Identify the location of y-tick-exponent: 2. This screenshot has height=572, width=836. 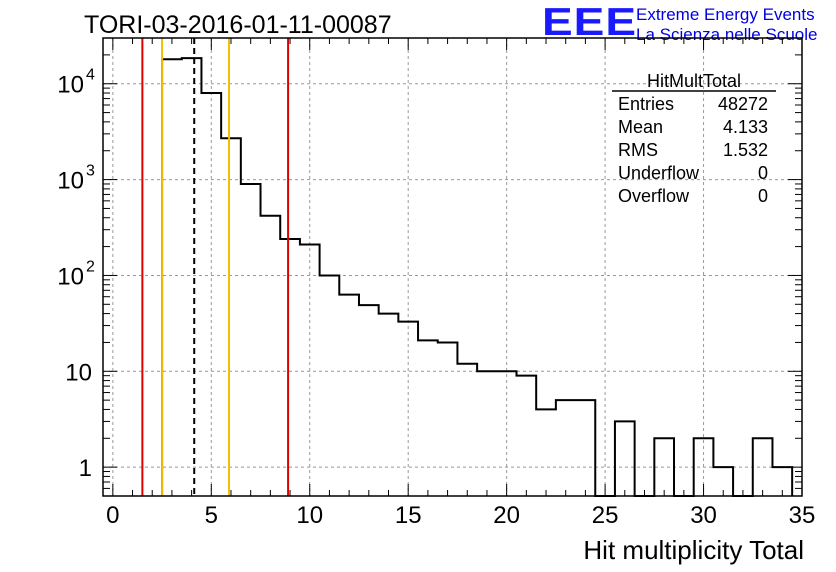
(90, 266).